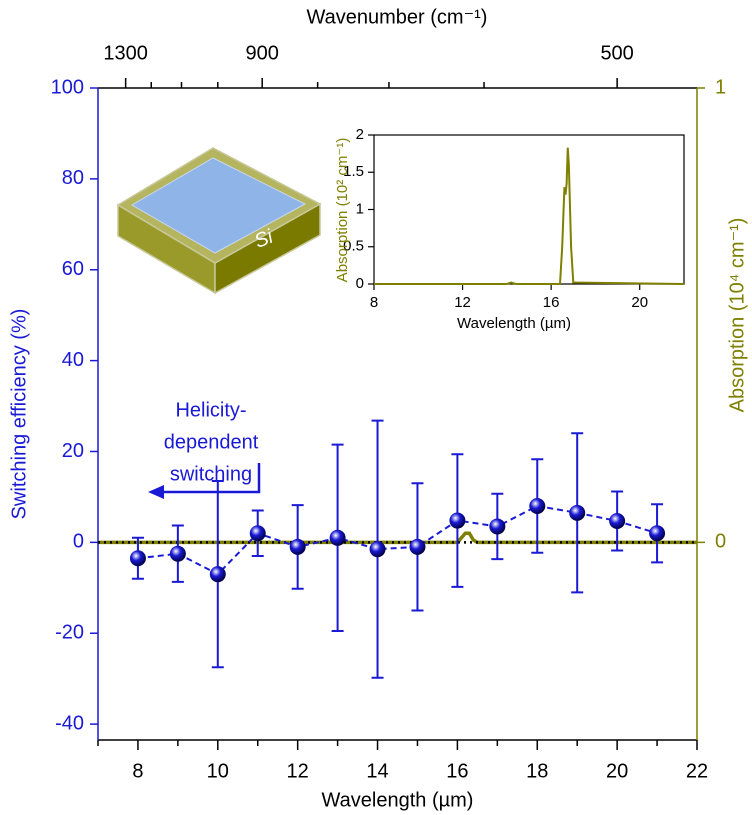 This screenshot has width=752, height=815. I want to click on inset-line, so click(529, 216).